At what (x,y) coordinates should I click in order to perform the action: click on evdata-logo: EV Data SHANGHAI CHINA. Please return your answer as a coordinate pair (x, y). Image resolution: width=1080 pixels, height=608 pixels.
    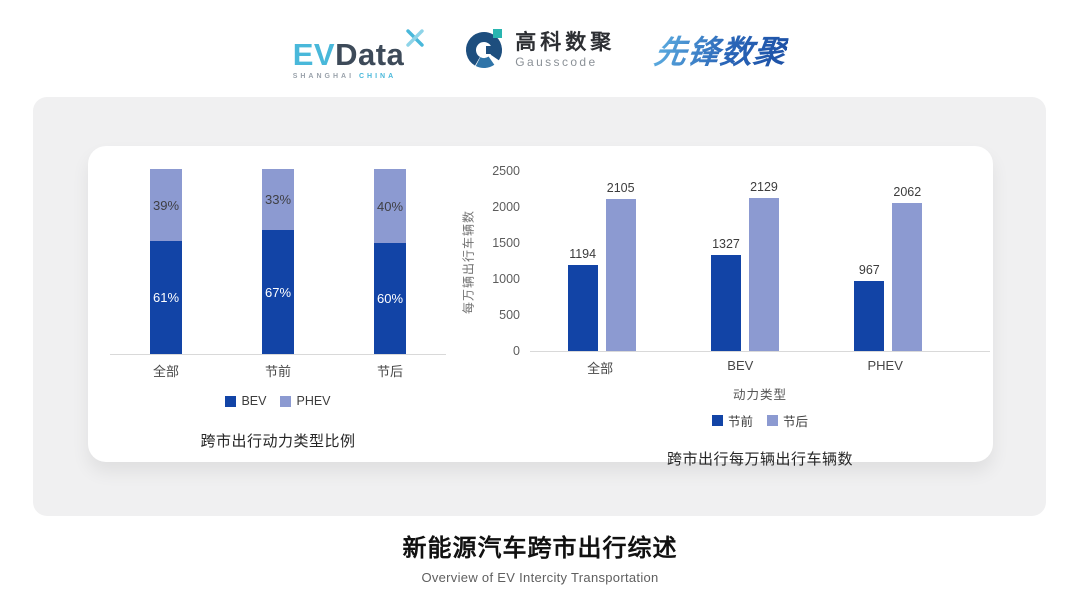
    Looking at the image, I should click on (359, 50).